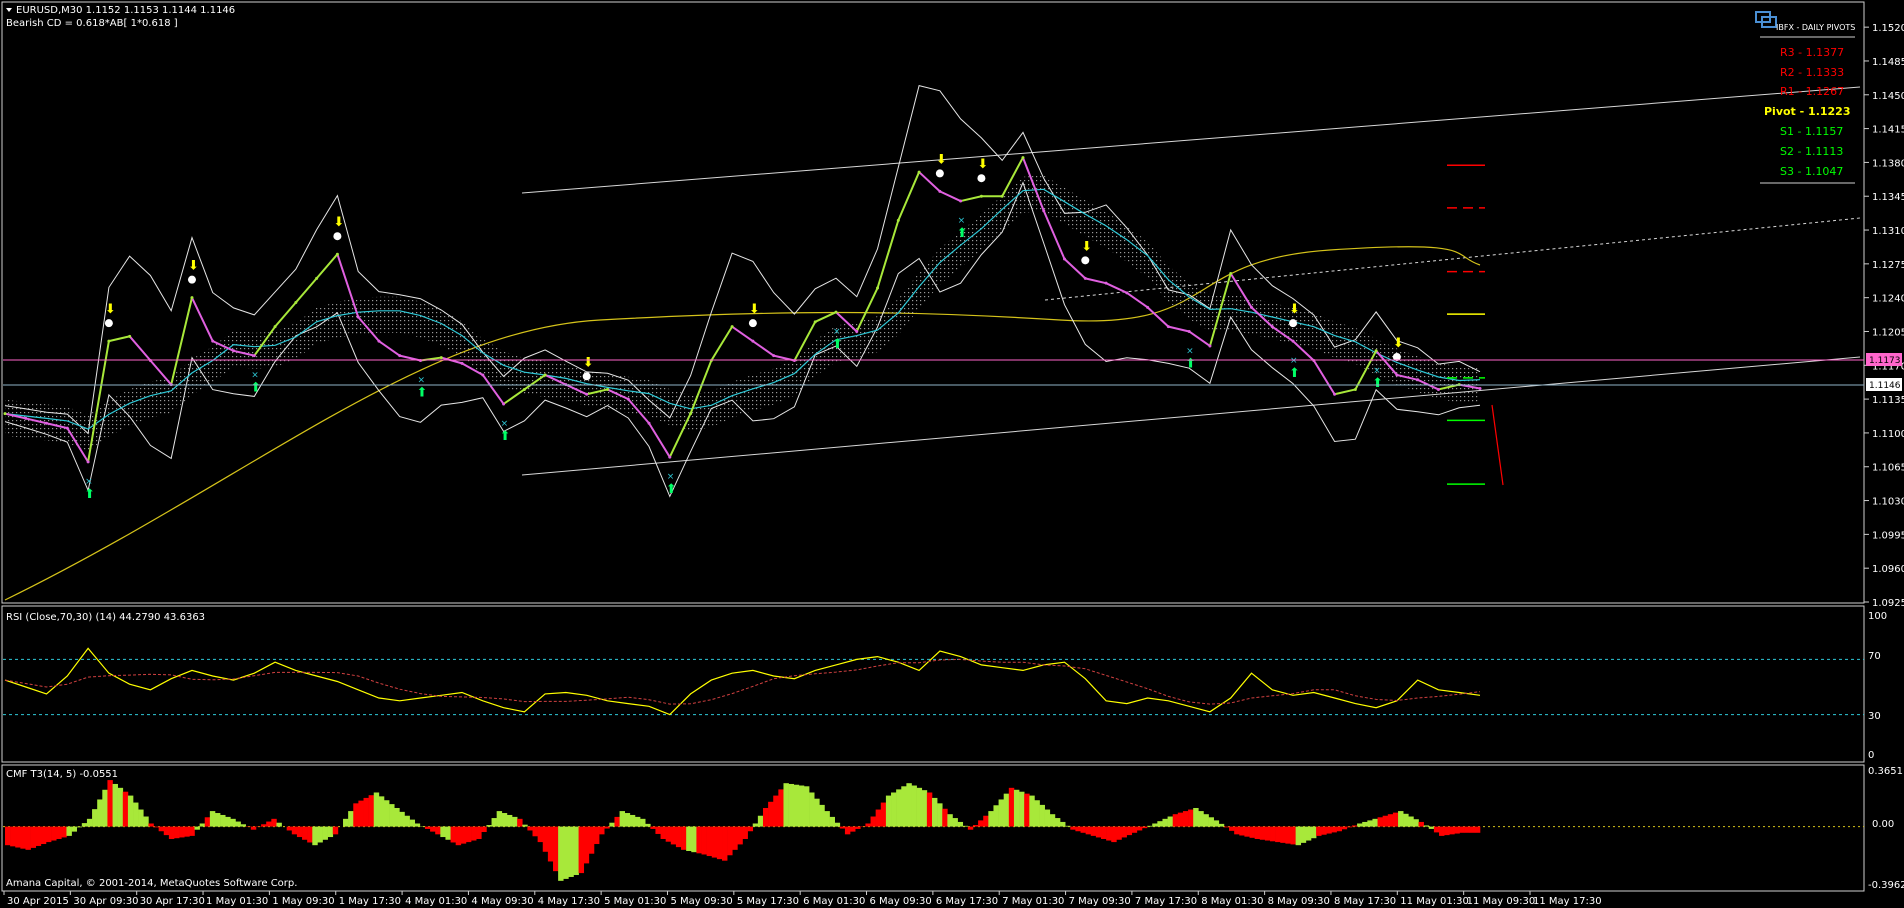 This screenshot has height=908, width=1904. Describe the element at coordinates (1166, 901) in the screenshot. I see `time-axis-label: 7 May 17:30` at that location.